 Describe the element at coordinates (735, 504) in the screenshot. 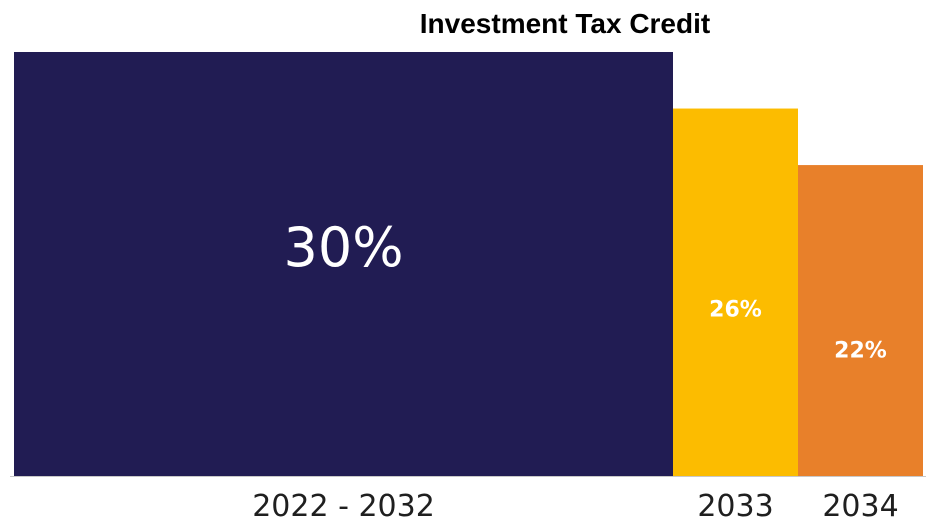

I see `x-tick-label-1: 2033` at that location.